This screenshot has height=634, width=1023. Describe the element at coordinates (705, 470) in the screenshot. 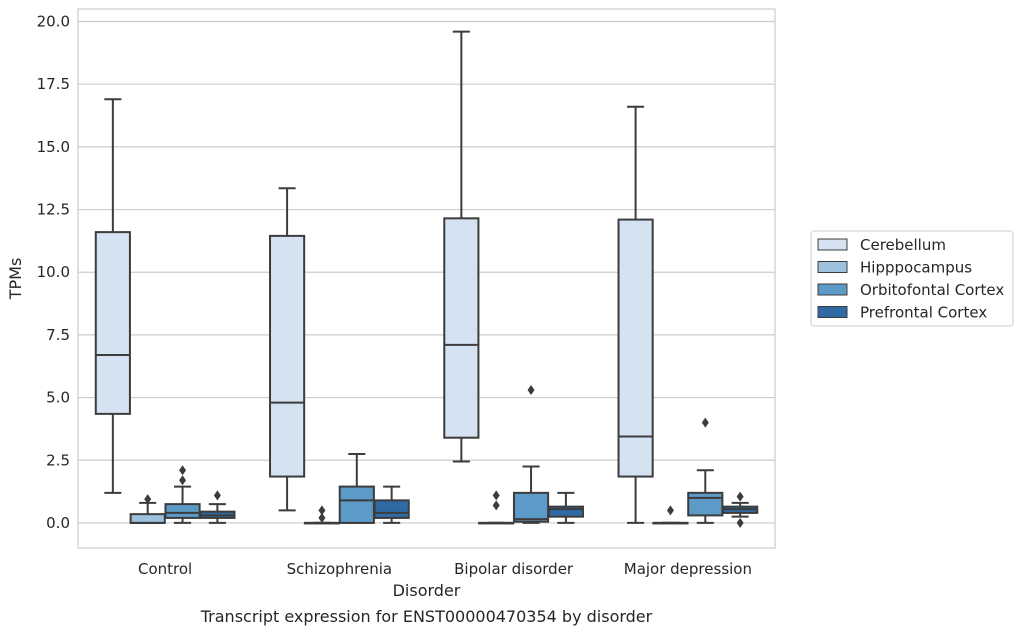

I see `box-major-depression-orbitofontal-cortex` at that location.